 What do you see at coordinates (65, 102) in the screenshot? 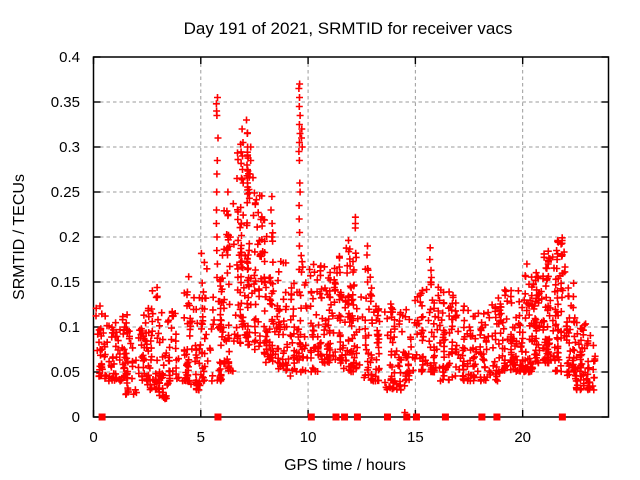
I see `y-tick-label: 0.35` at bounding box center [65, 102].